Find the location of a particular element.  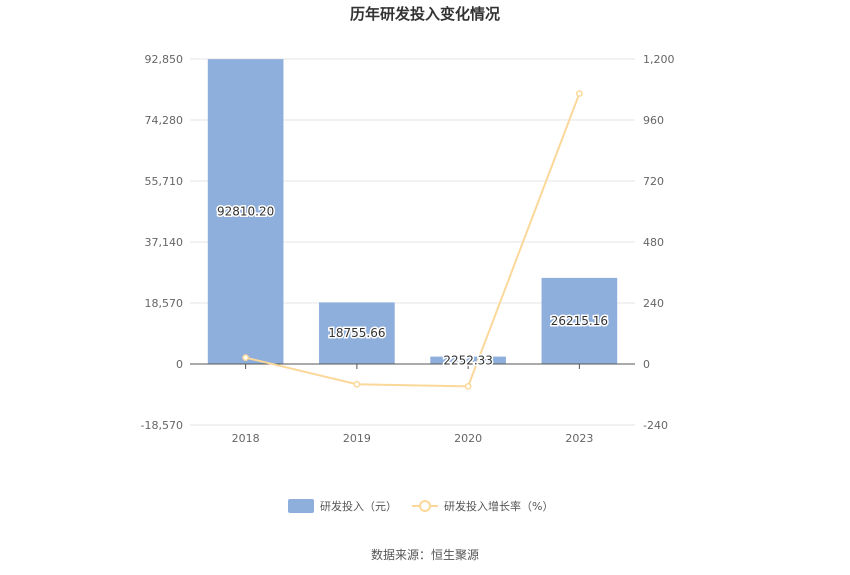

y-left-axis: 92,850 74,280 55,710 37,140 18,570 0 -18,570 is located at coordinates (162, 242).